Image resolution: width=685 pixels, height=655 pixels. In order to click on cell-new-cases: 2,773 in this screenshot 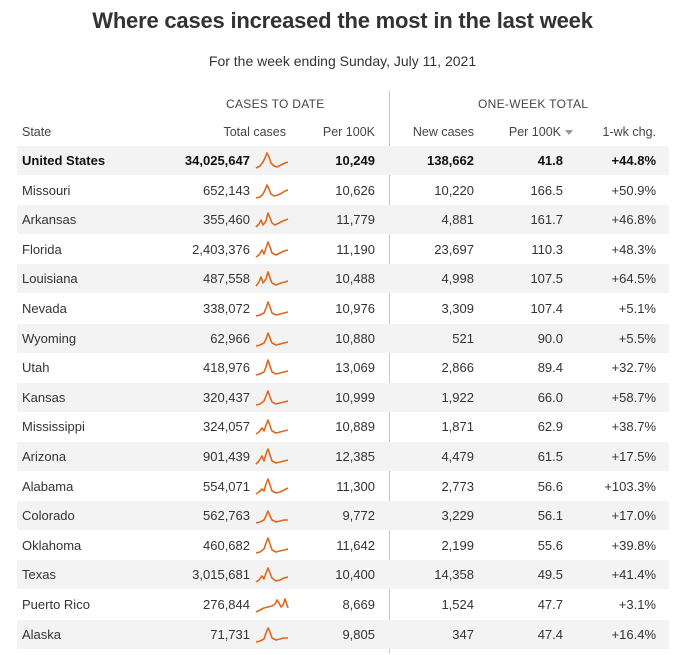, I will do `click(457, 486)`.